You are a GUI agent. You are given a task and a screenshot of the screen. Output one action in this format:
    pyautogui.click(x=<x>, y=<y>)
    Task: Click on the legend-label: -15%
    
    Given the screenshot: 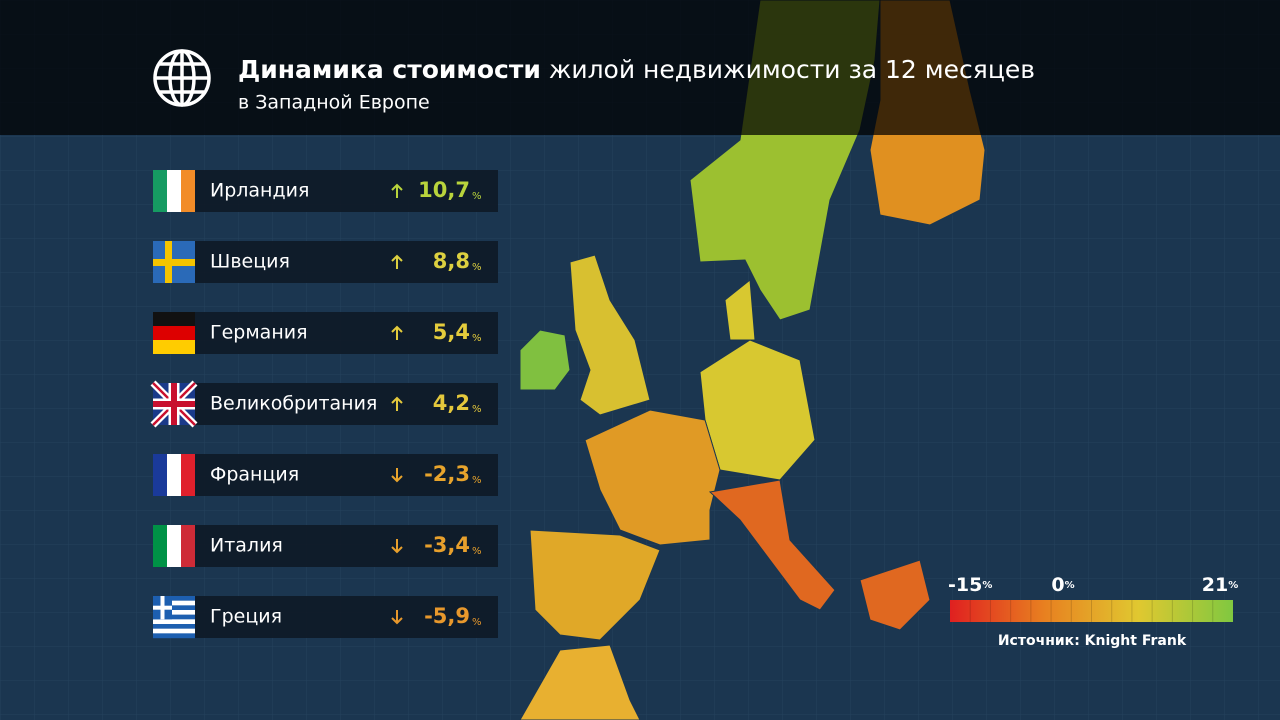 What is the action you would take?
    pyautogui.click(x=970, y=585)
    